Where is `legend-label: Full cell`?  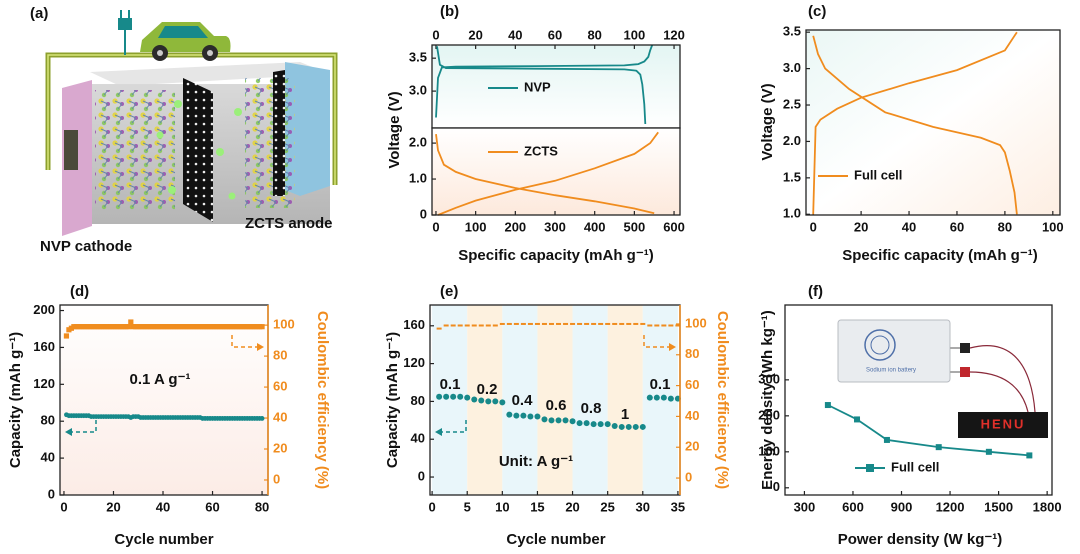 legend-label: Full cell is located at coordinates (915, 466).